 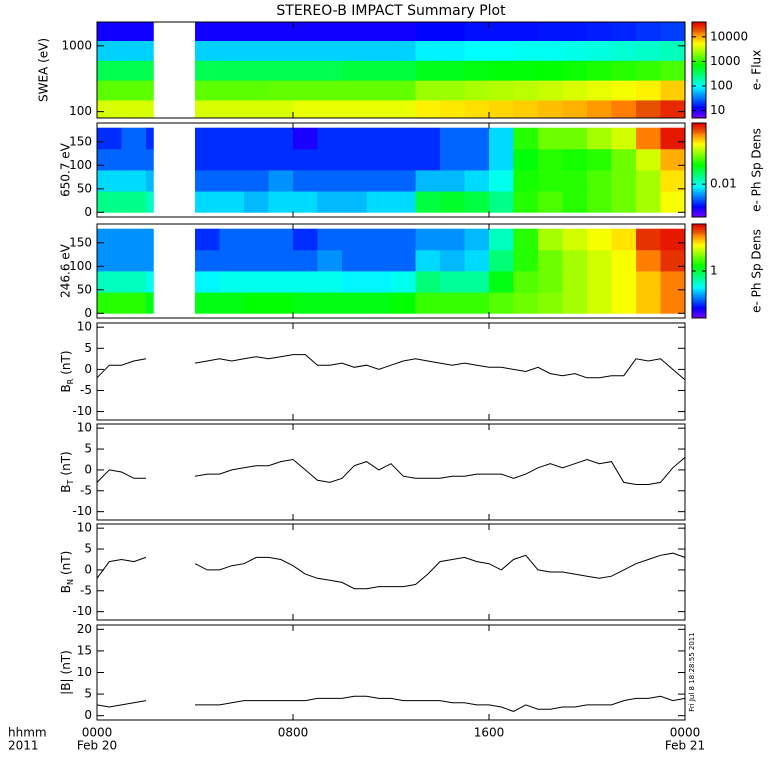 I want to click on y-axis-label-unit: (nT), so click(x=66, y=362).